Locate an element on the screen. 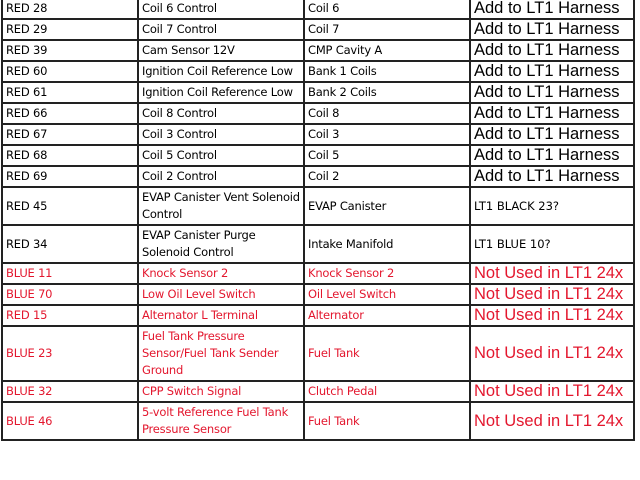 Image resolution: width=640 pixels, height=480 pixels. pin-cell: BLUE 46 is located at coordinates (70, 421).